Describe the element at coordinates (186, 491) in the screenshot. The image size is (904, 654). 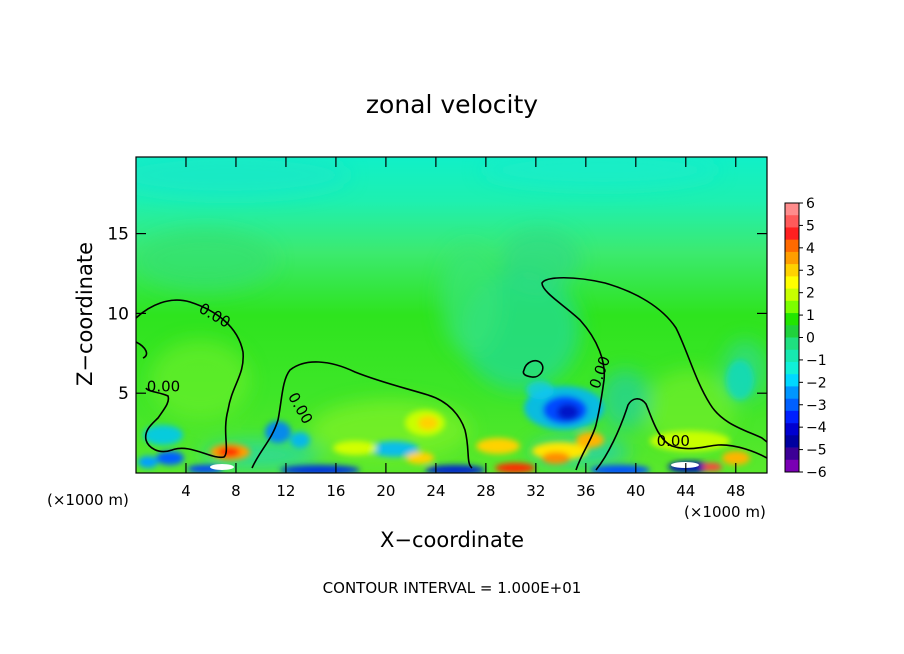
I see `x-tick-label: 4` at that location.